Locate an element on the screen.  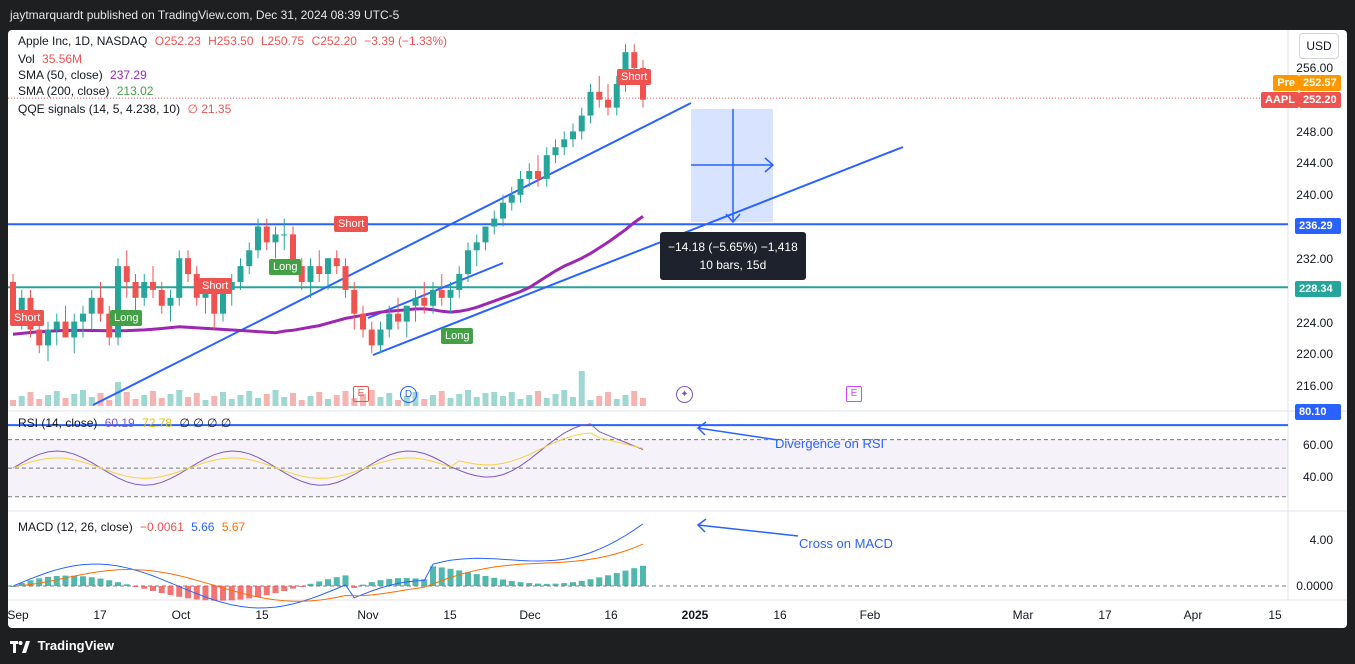
rsi-tick: 40.00 is located at coordinates (1317, 477).